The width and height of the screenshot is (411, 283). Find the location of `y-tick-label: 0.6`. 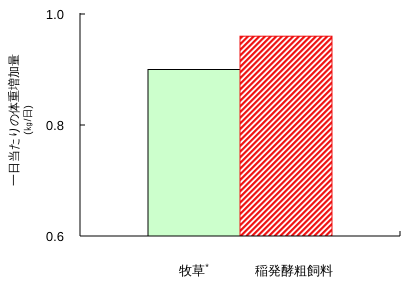

y-tick-label: 0.6 is located at coordinates (55, 236).